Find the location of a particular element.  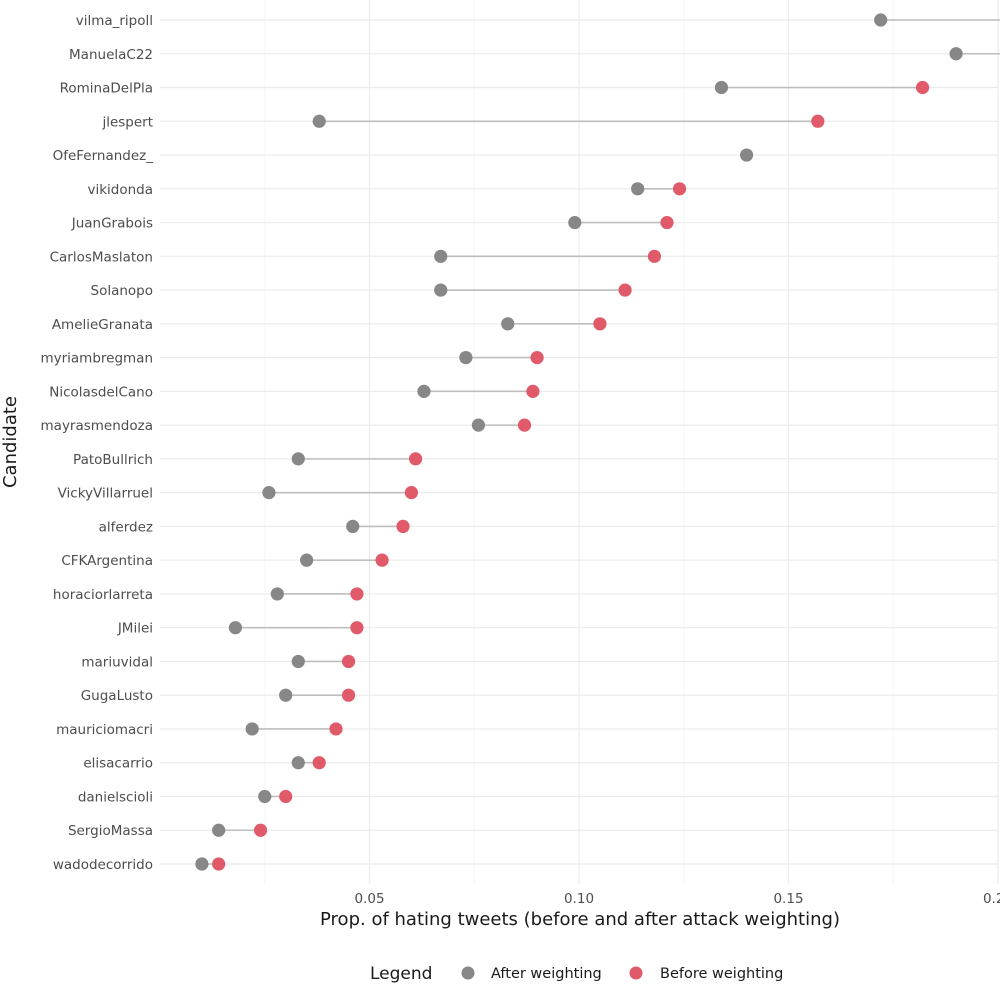

legend-before-label: Before weighting is located at coordinates (721, 974).